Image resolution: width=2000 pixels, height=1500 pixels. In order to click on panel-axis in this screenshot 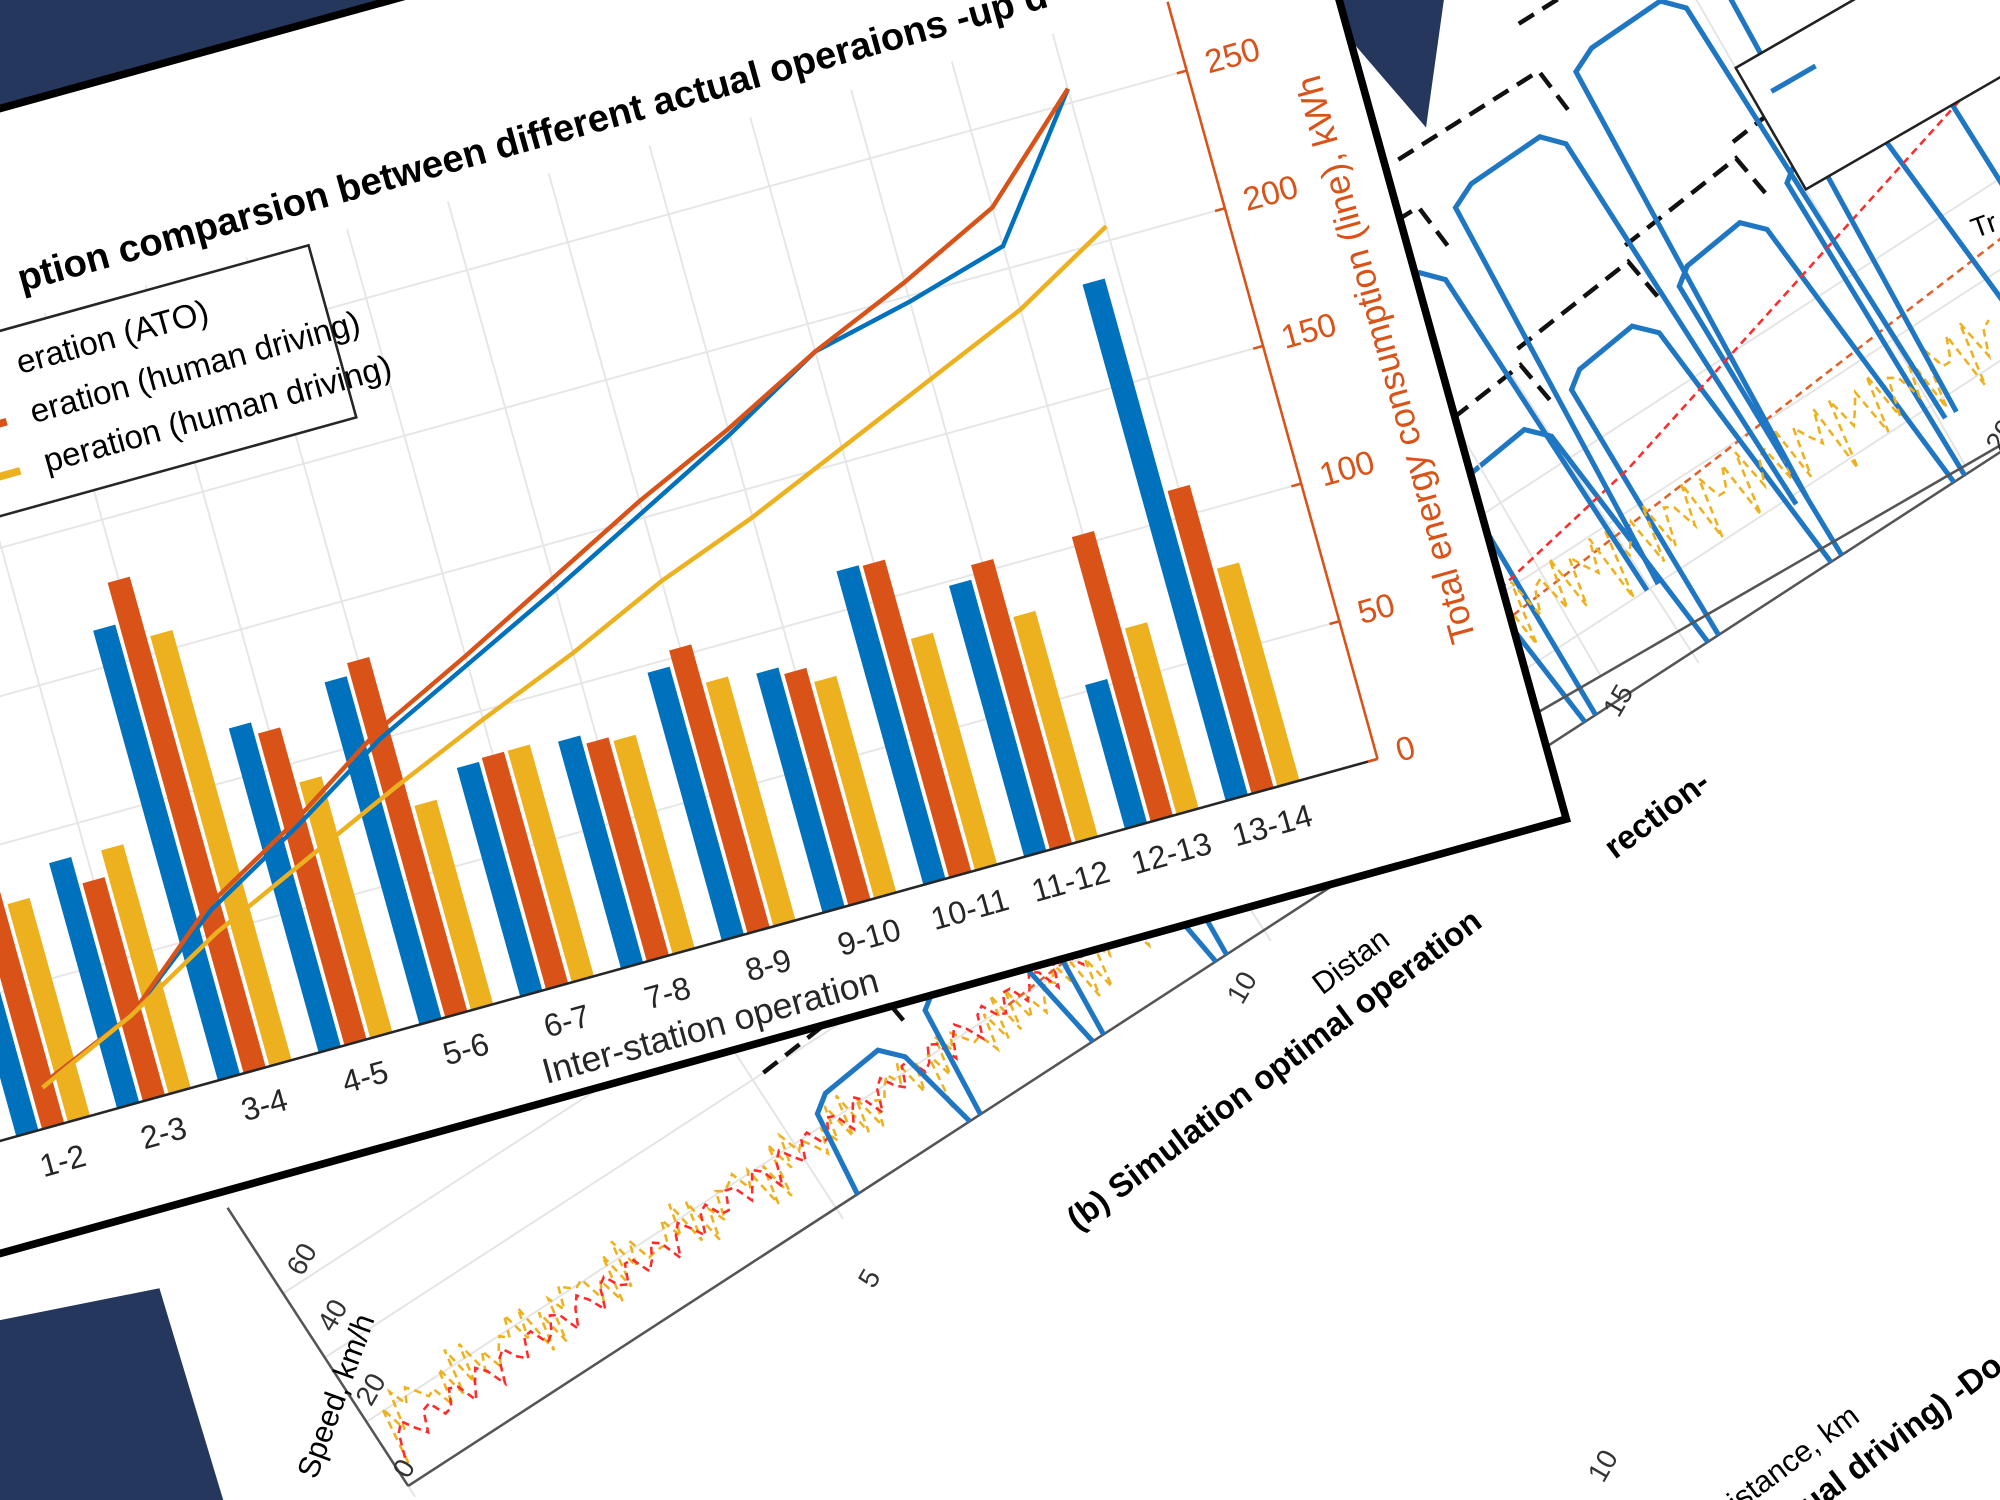, I will do `click(318, 1347)`.